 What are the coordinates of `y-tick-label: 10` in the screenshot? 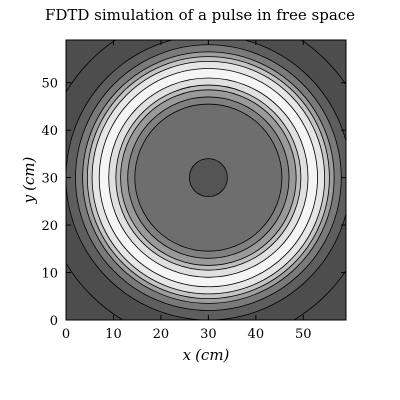 It's located at (49, 274).